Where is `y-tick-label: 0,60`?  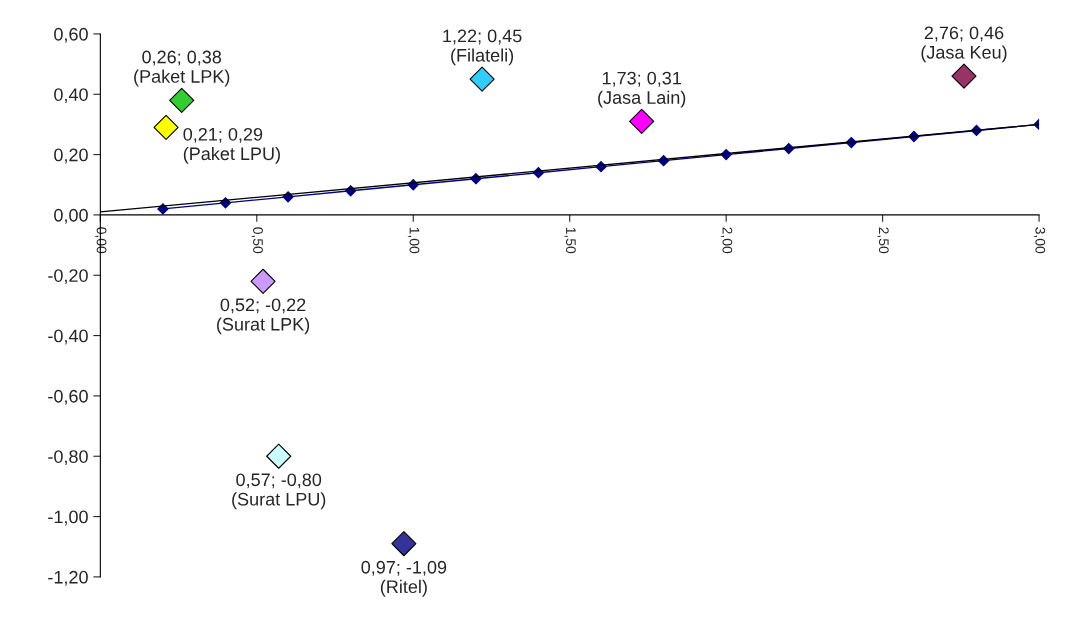 y-tick-label: 0,60 is located at coordinates (71, 35).